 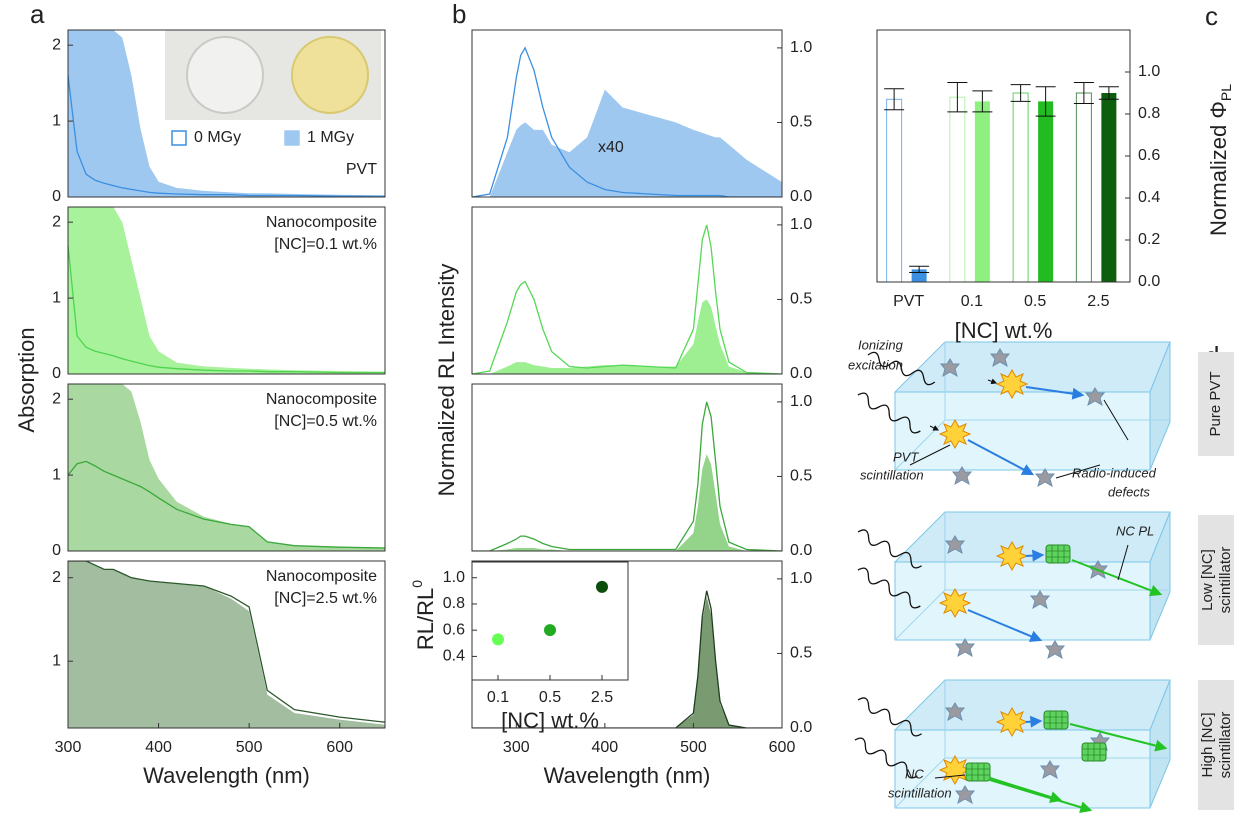 What do you see at coordinates (1149, 155) in the screenshot?
I see `y-tick-label: 0.6` at bounding box center [1149, 155].